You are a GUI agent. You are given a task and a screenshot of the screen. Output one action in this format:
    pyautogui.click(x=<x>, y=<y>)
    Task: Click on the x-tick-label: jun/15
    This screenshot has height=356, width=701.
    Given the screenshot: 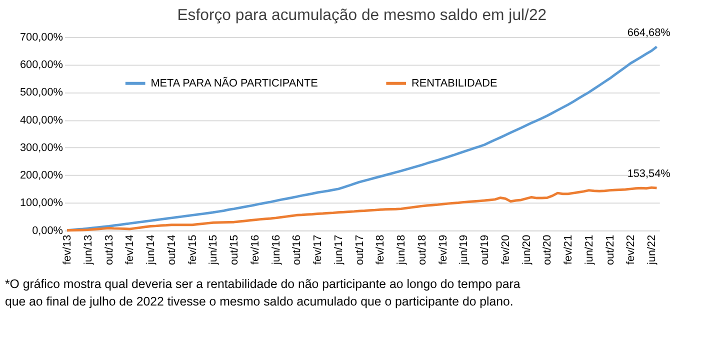 What is the action you would take?
    pyautogui.click(x=214, y=250)
    